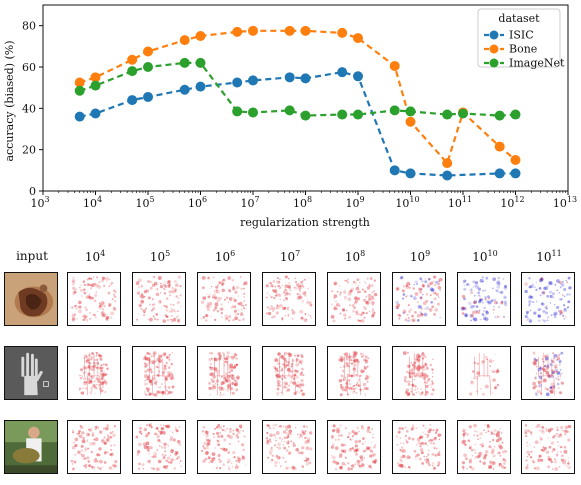  Describe the element at coordinates (32, 191) in the screenshot. I see `y-tick-label: 0` at that location.